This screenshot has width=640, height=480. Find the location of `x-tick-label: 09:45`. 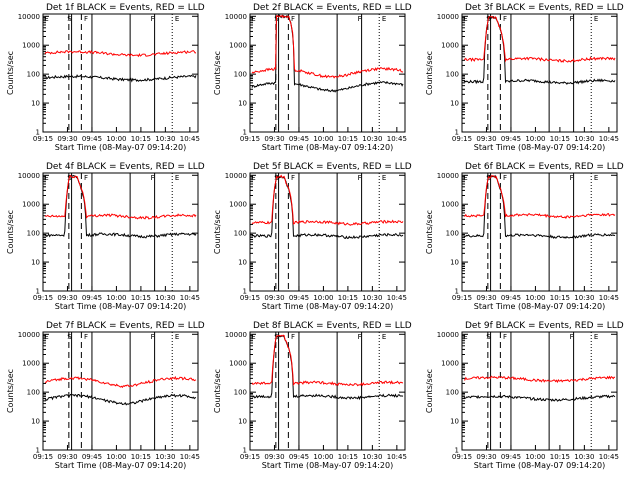

x-tick-label: 09:45 is located at coordinates (92, 457).